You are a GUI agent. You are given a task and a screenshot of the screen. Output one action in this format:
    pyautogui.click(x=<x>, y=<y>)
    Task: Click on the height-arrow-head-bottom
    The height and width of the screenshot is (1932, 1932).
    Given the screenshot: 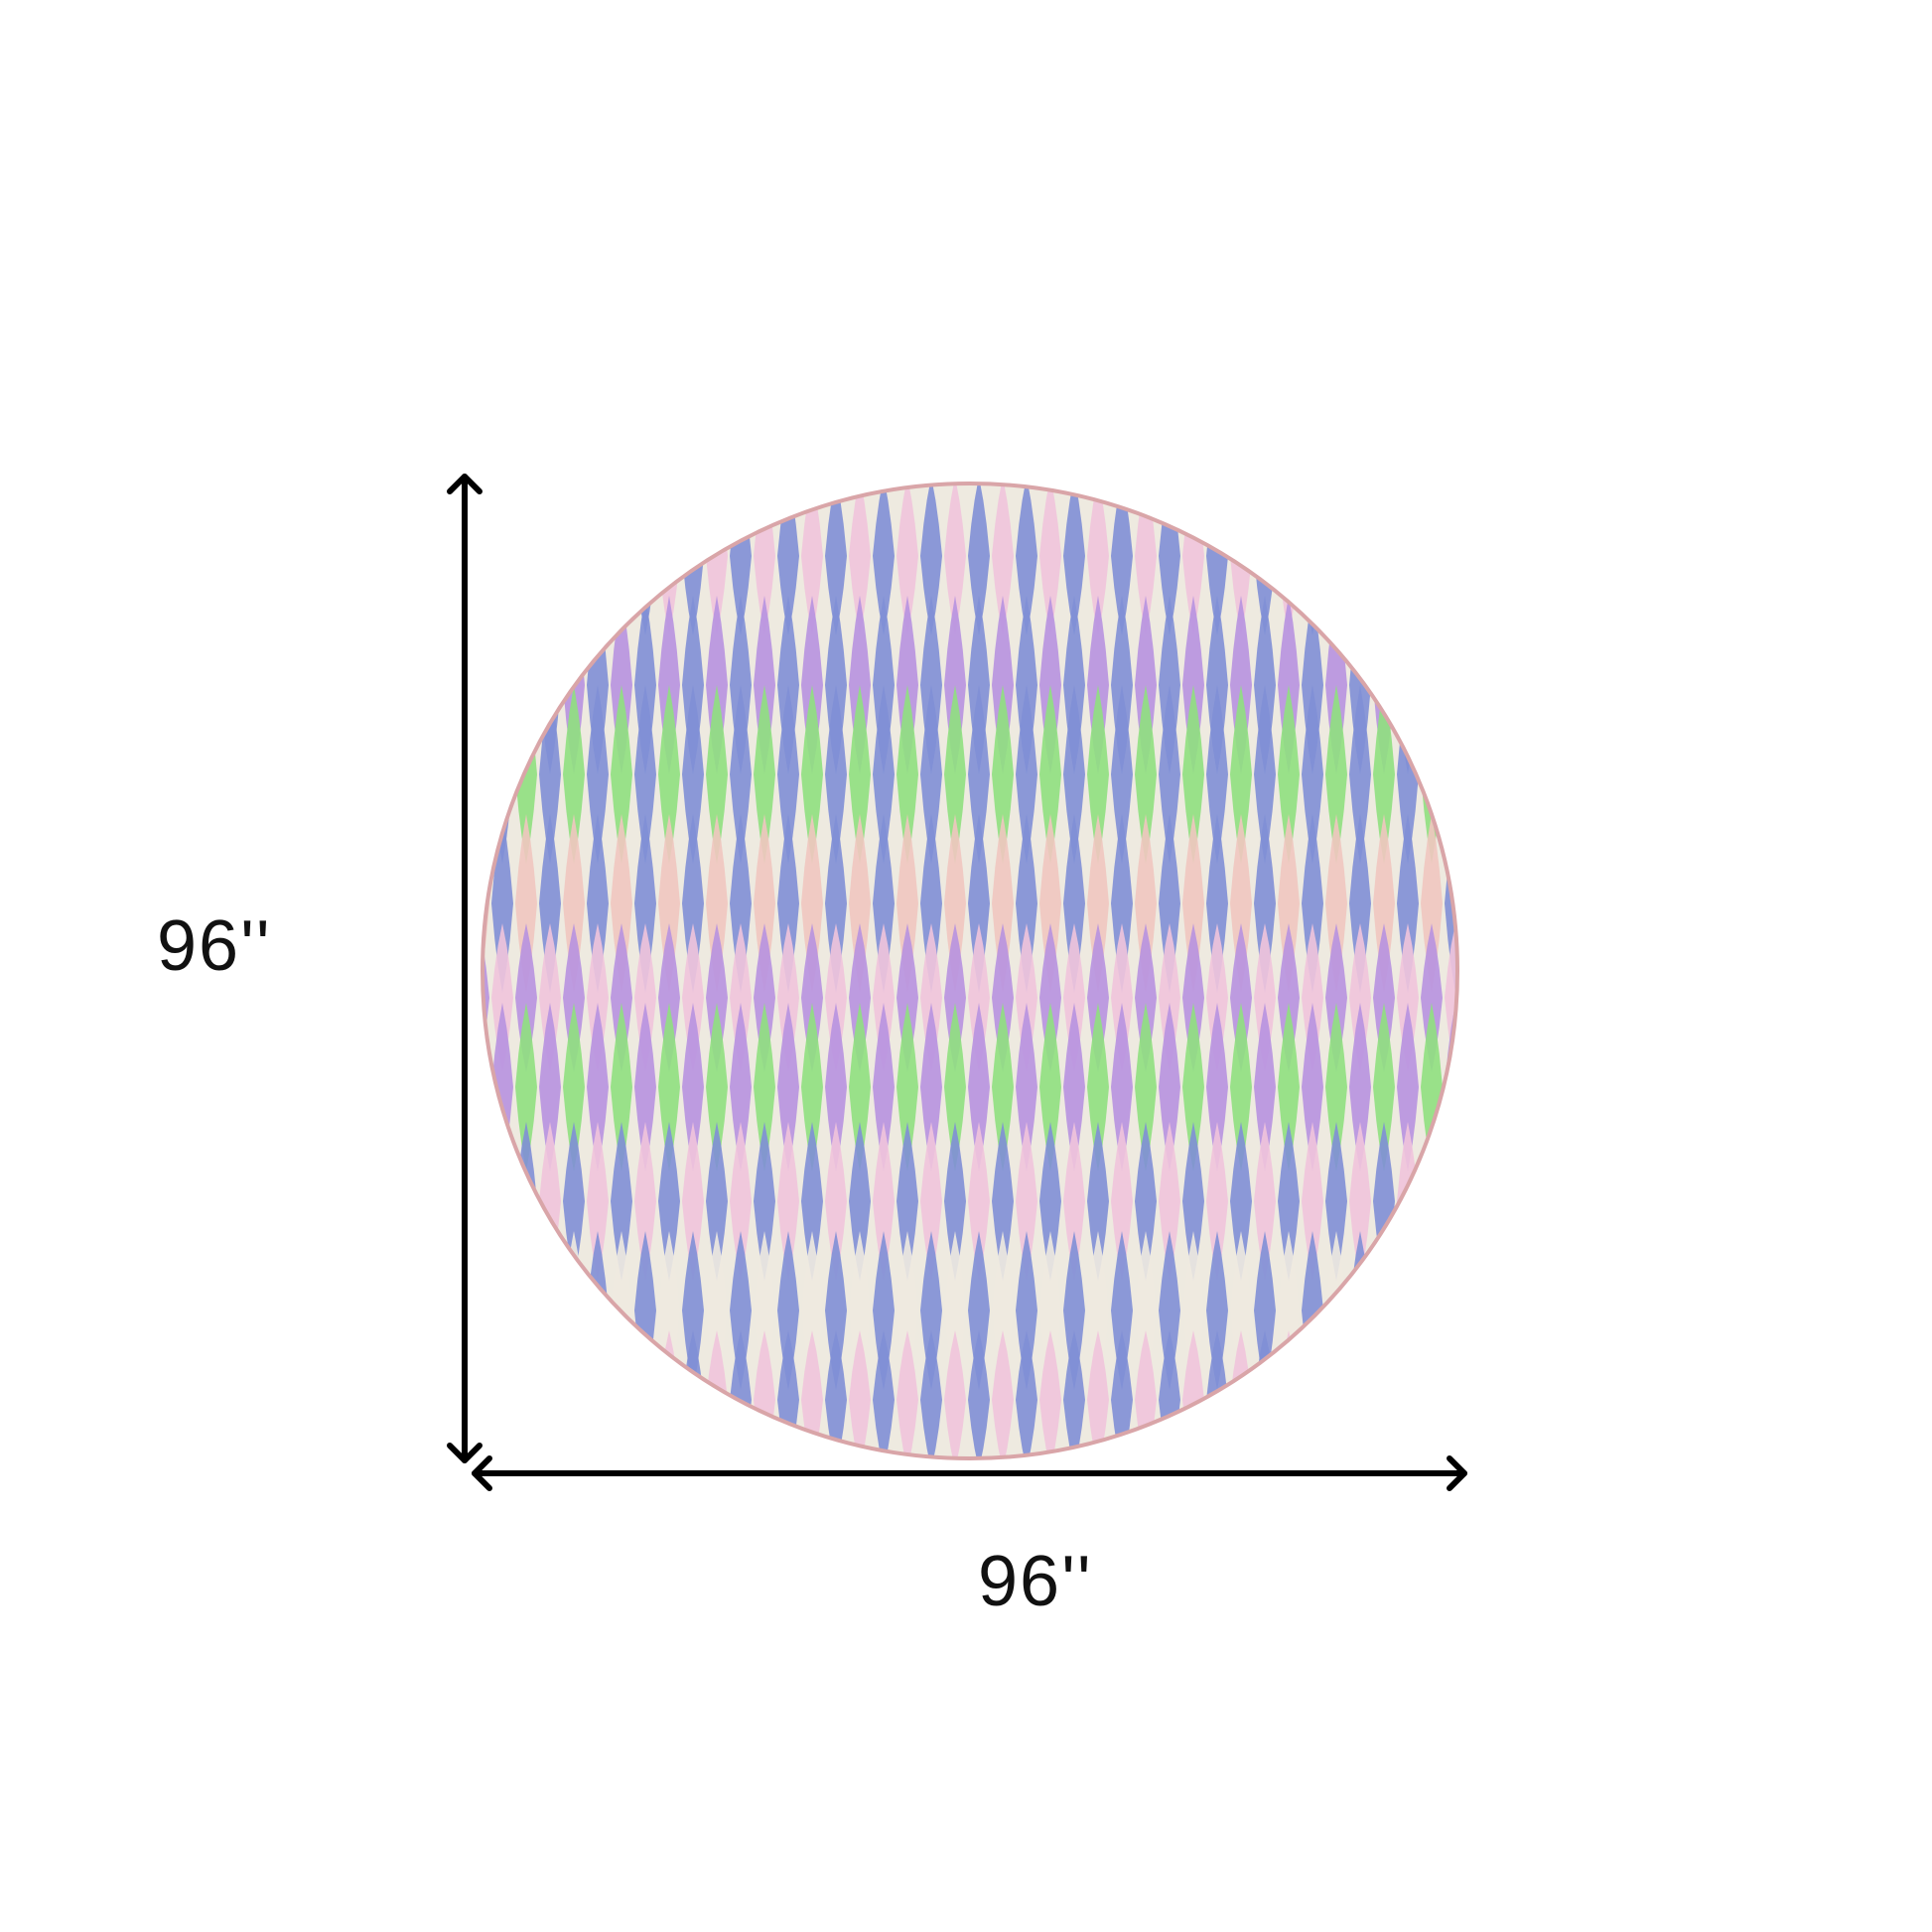 What is the action you would take?
    pyautogui.click(x=465, y=1453)
    